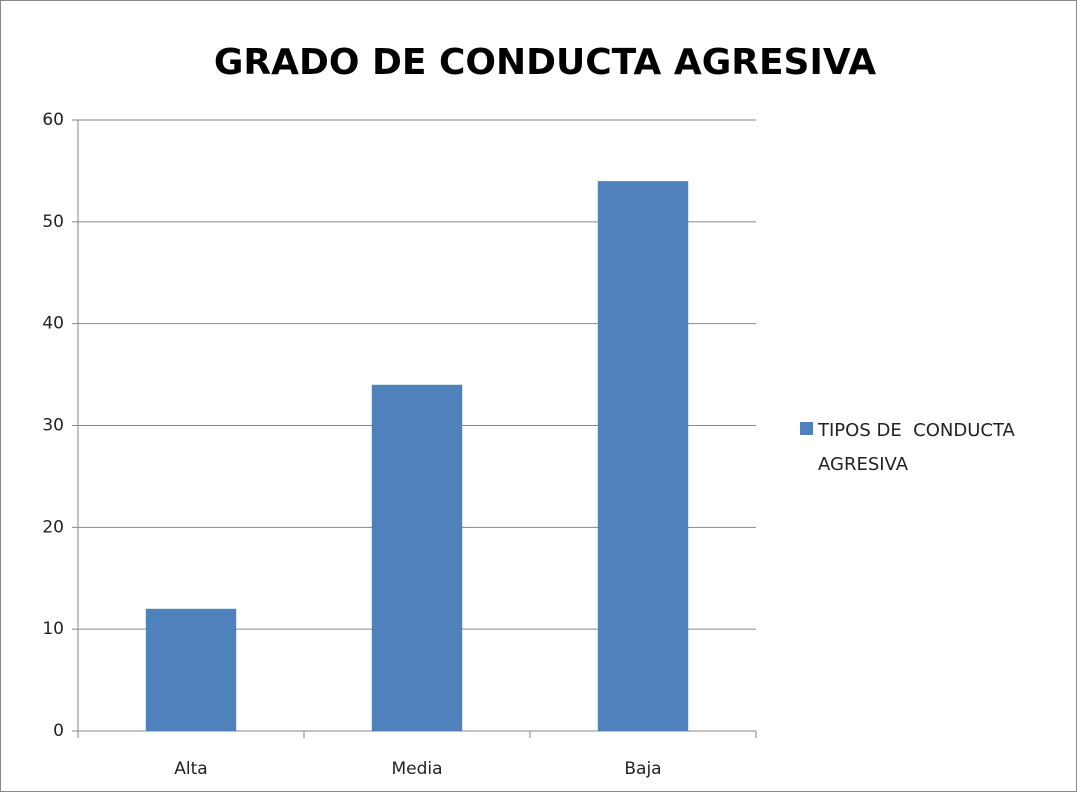 The image size is (1078, 793). What do you see at coordinates (53, 629) in the screenshot?
I see `y-tick-label: 10` at bounding box center [53, 629].